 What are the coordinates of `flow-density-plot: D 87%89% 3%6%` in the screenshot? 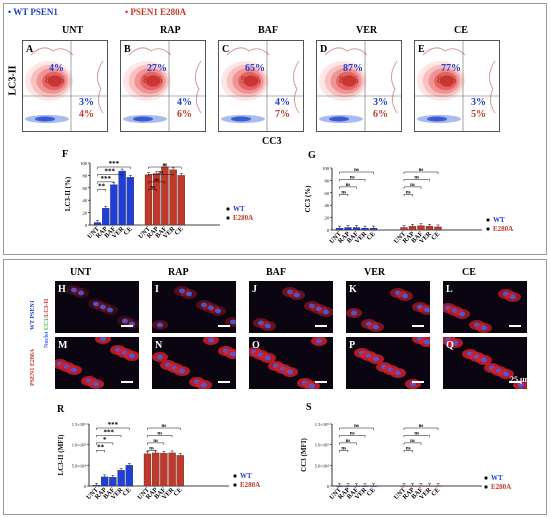 It's located at (359, 86).